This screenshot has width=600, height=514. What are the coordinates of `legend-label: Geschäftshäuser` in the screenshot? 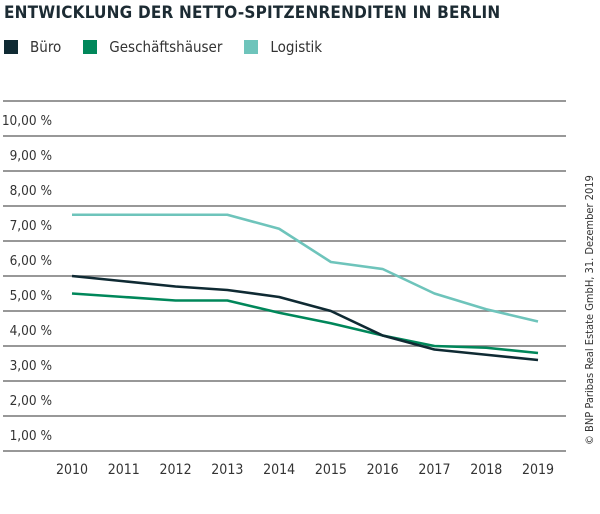 It's located at (166, 47).